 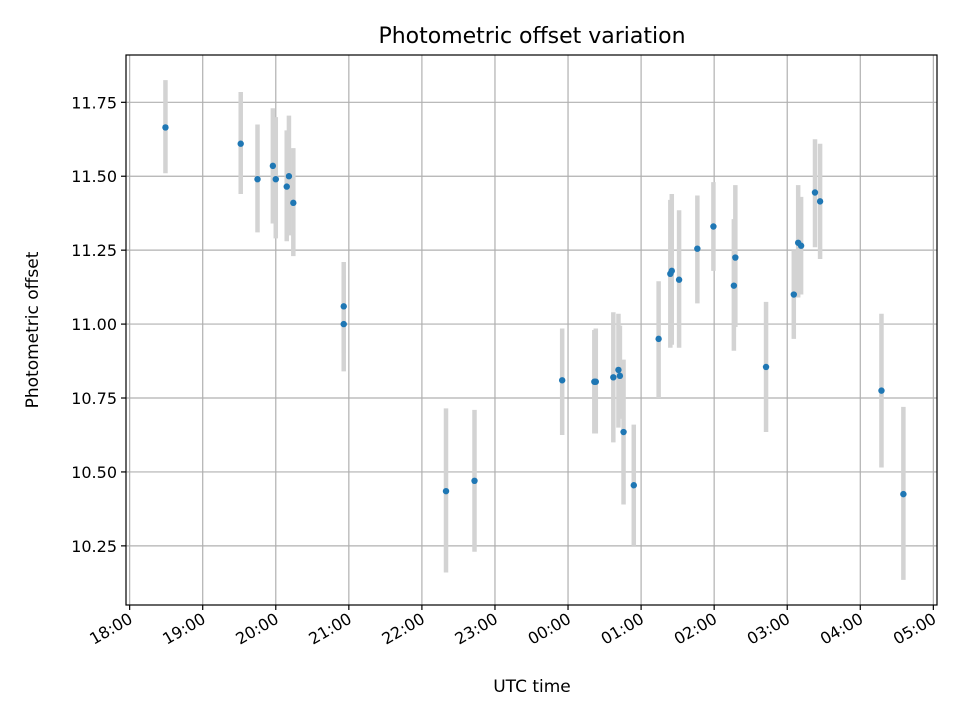 I want to click on x-tick-label: 05:00, so click(x=914, y=629).